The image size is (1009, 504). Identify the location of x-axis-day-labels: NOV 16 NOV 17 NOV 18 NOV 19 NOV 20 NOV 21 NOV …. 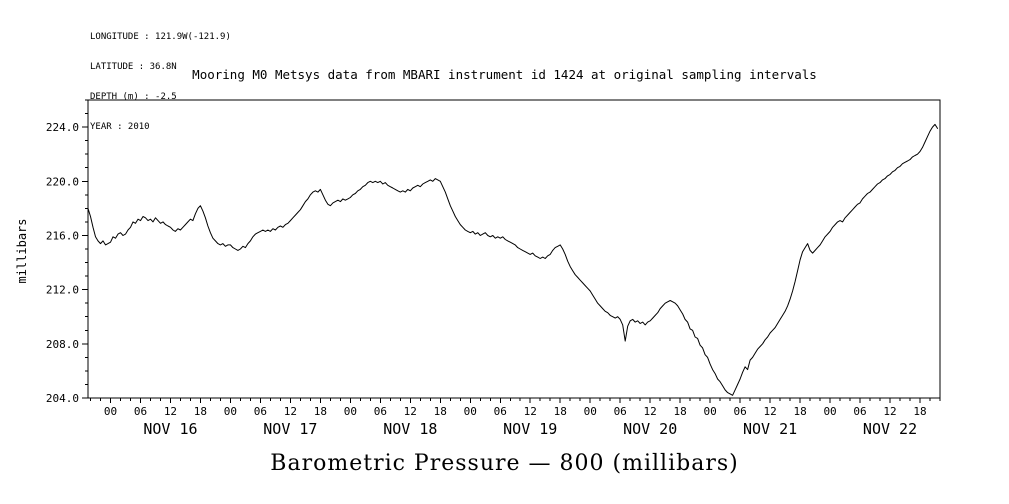
(530, 429).